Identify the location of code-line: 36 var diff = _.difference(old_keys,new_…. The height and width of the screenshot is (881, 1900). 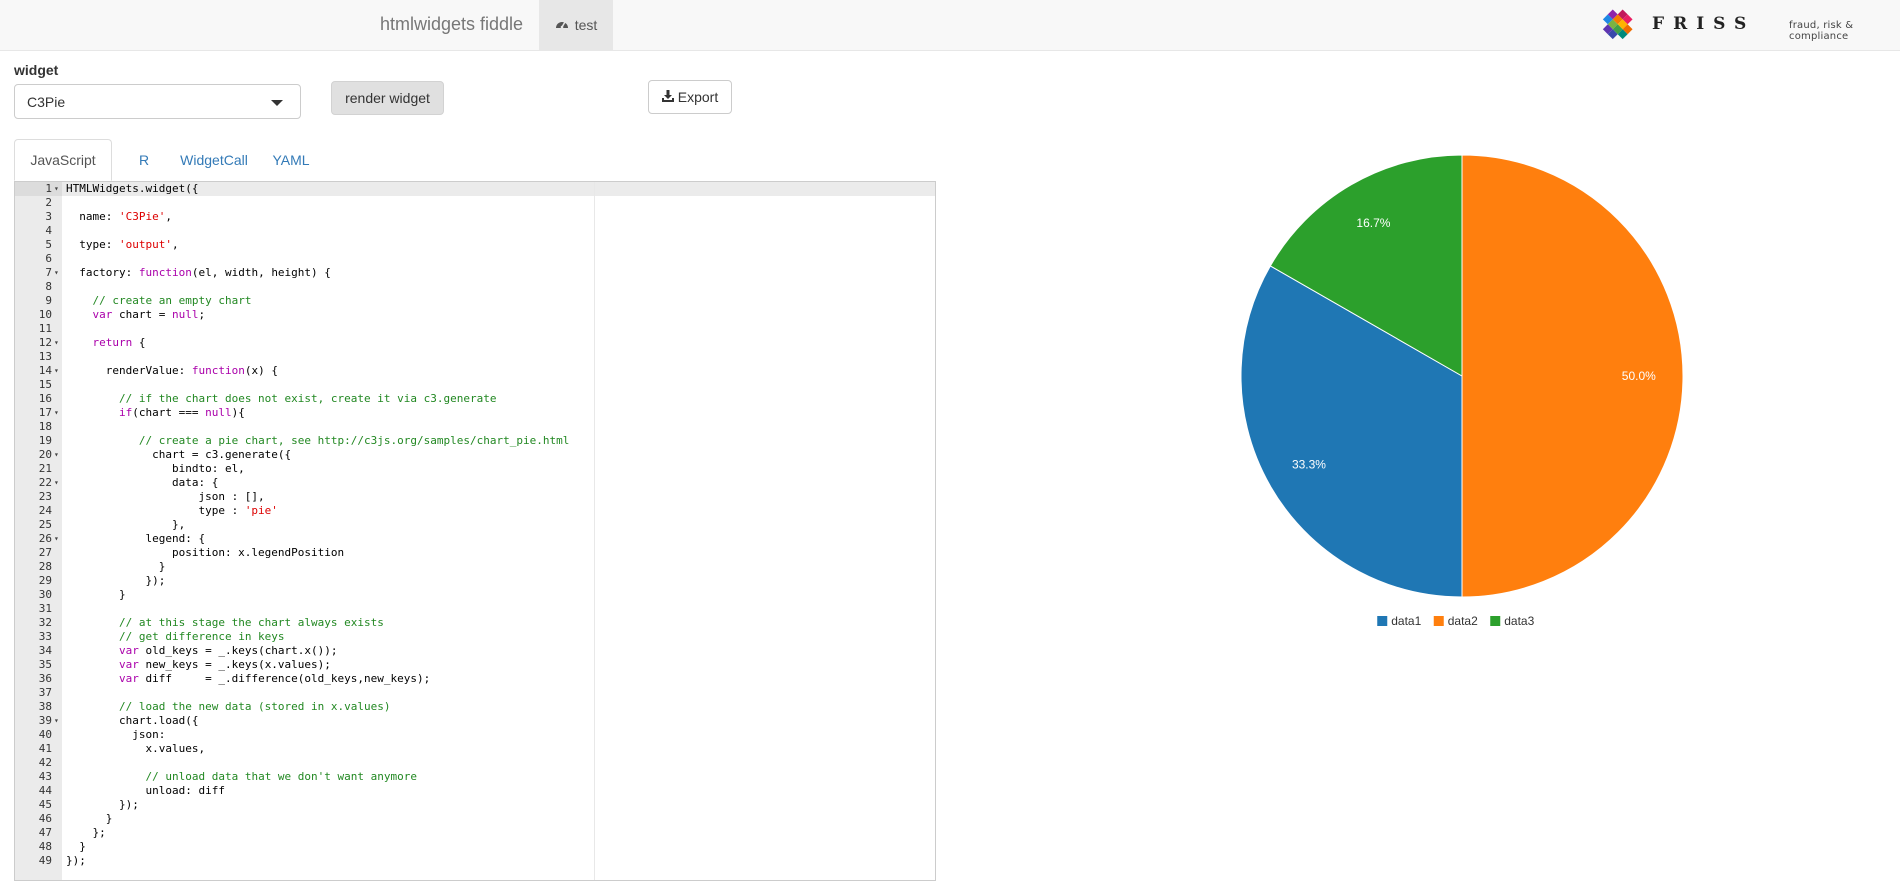
(475, 679).